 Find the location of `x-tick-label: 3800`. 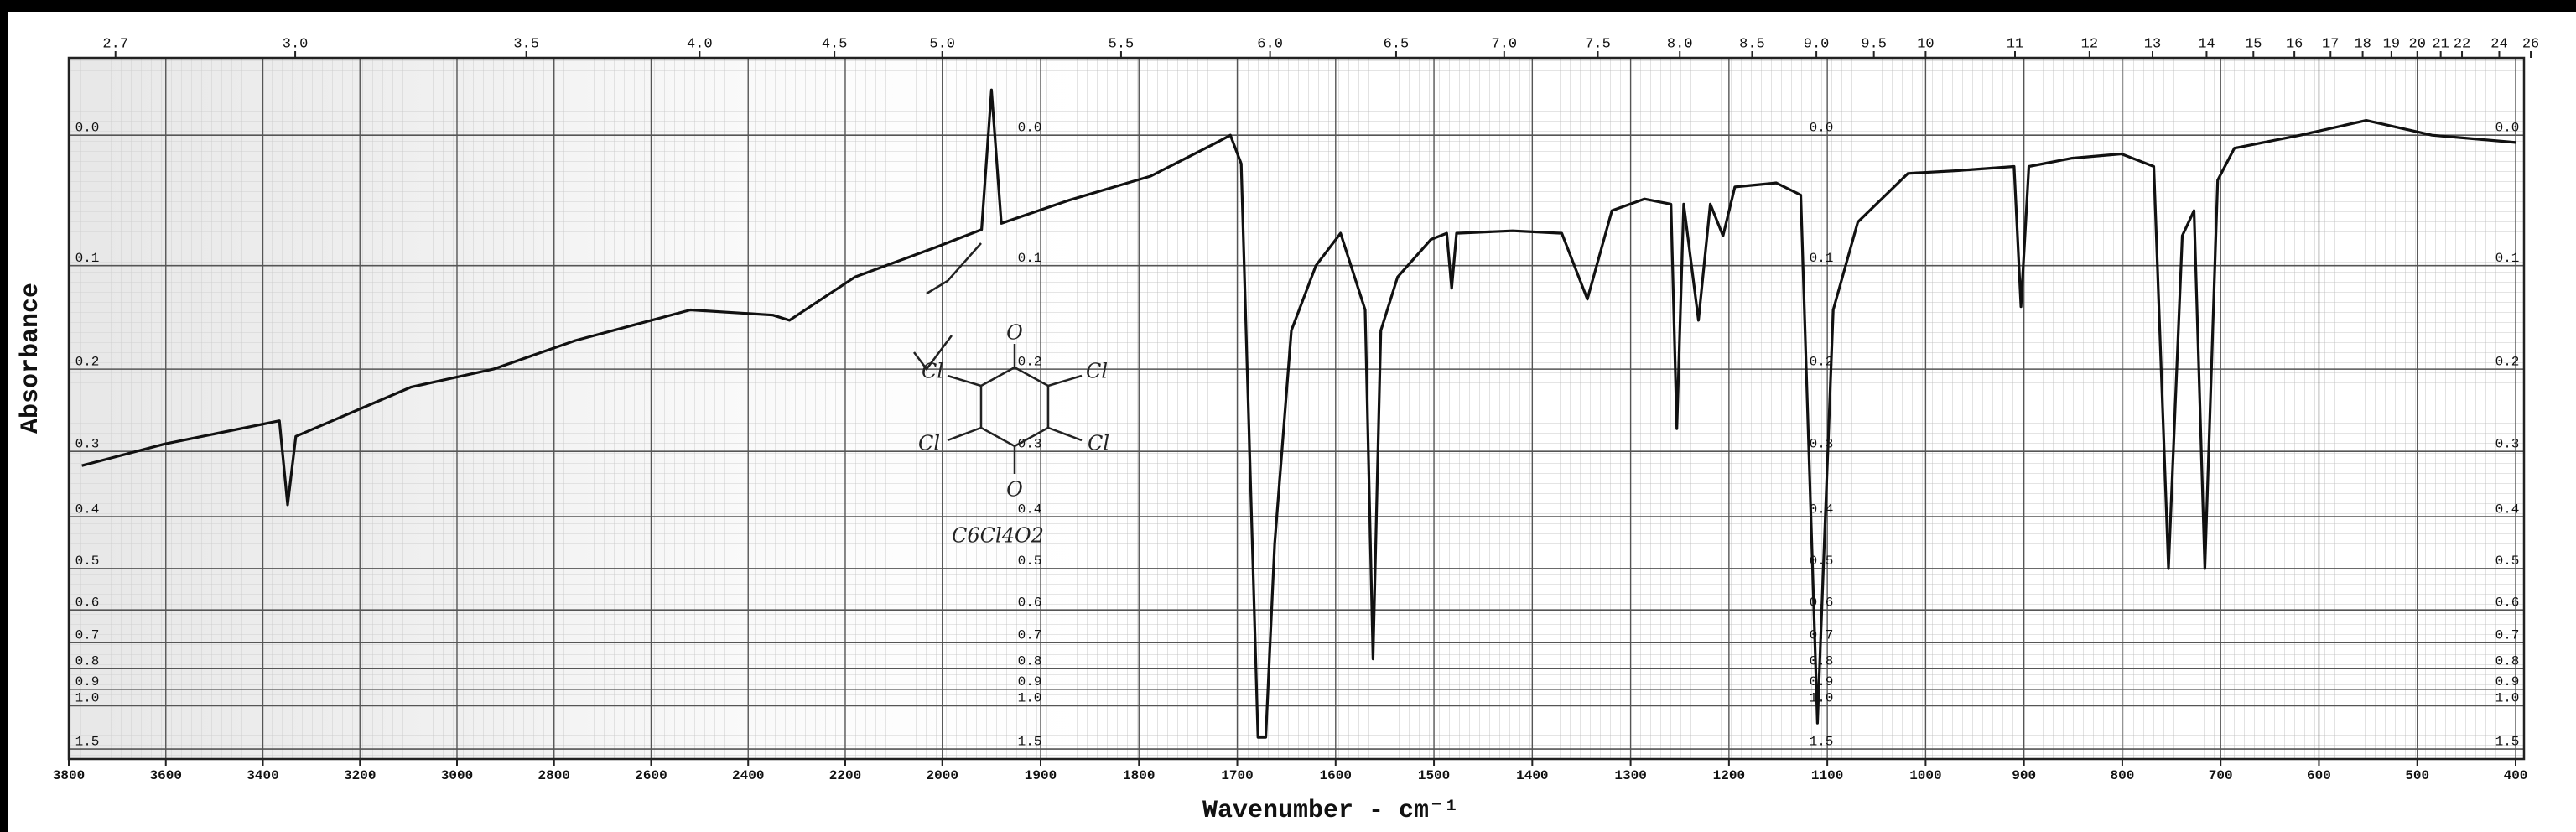

x-tick-label: 3800 is located at coordinates (69, 775).